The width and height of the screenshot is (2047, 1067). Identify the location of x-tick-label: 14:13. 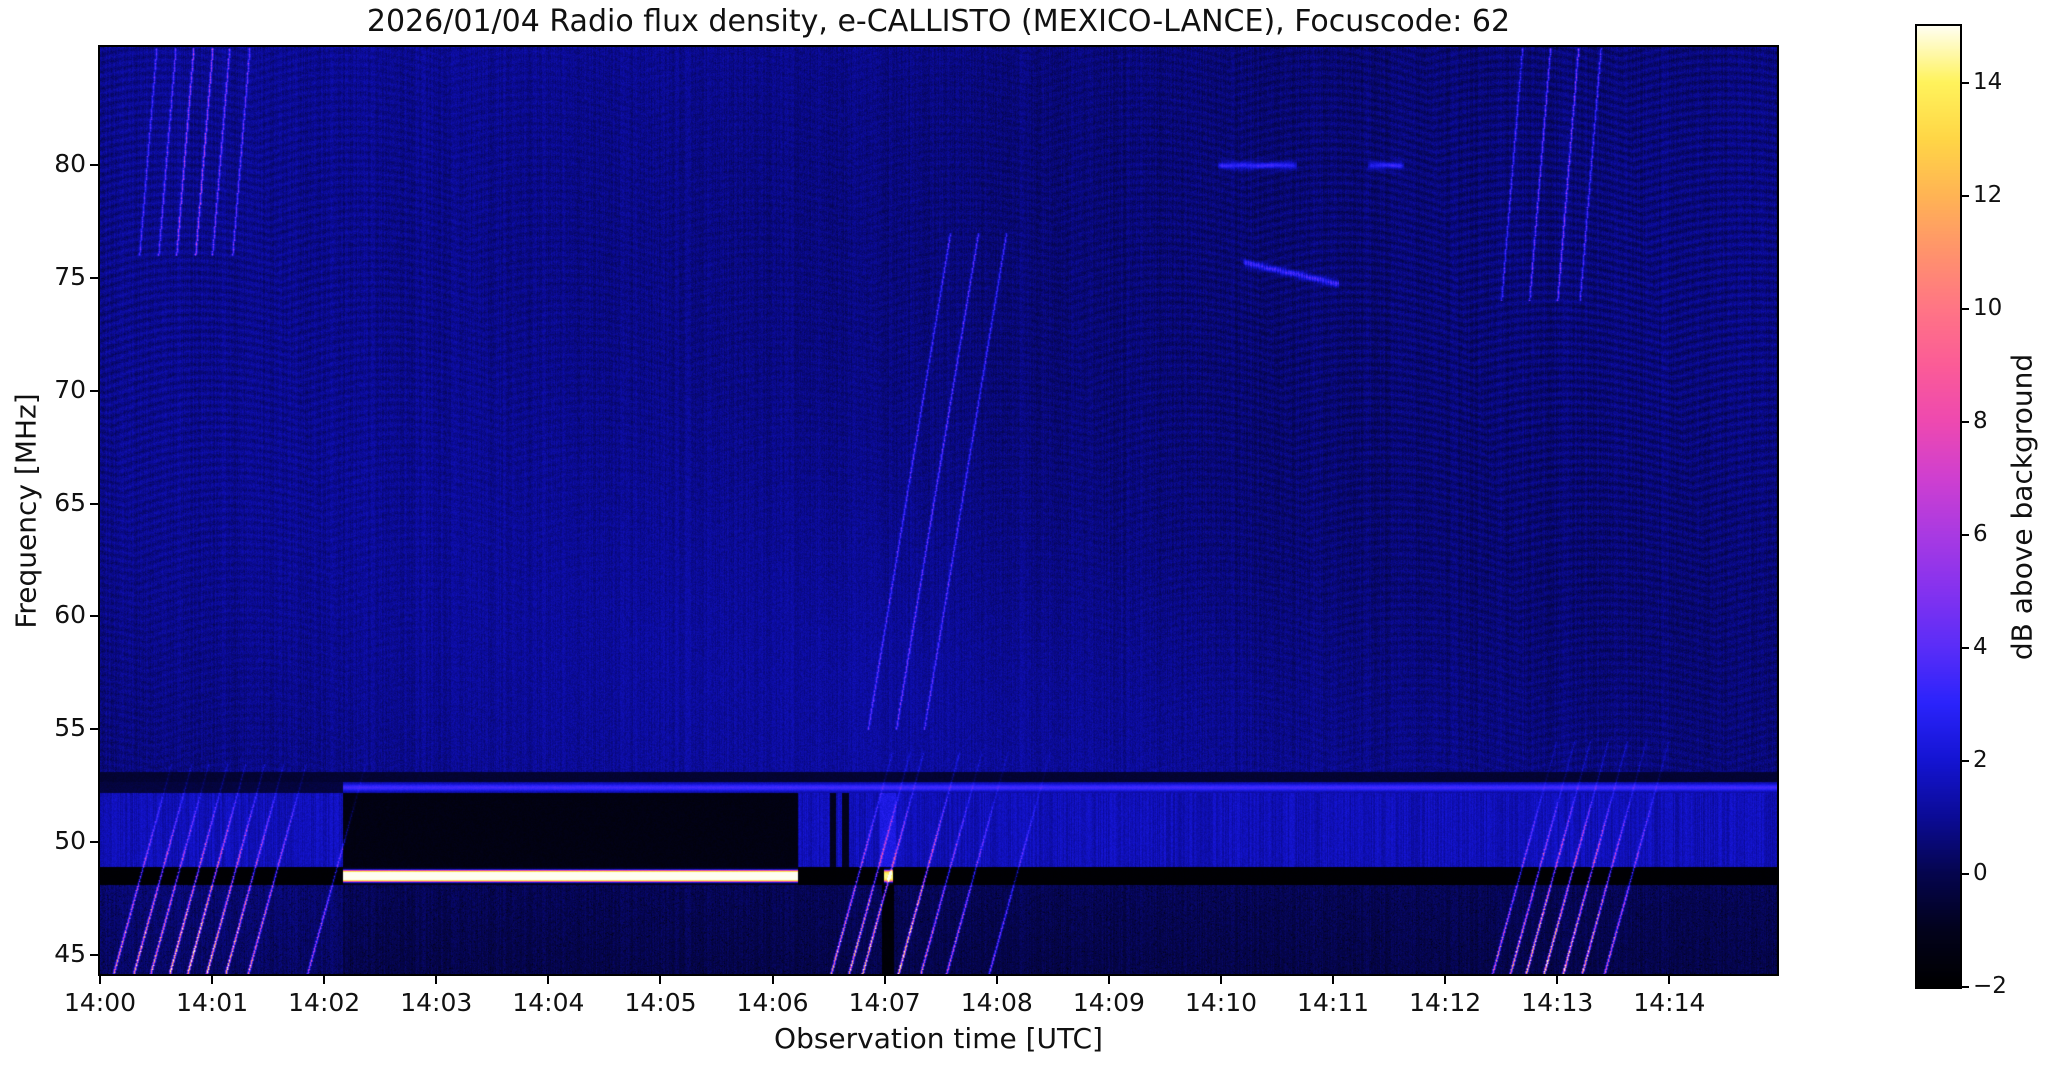
(1557, 1002).